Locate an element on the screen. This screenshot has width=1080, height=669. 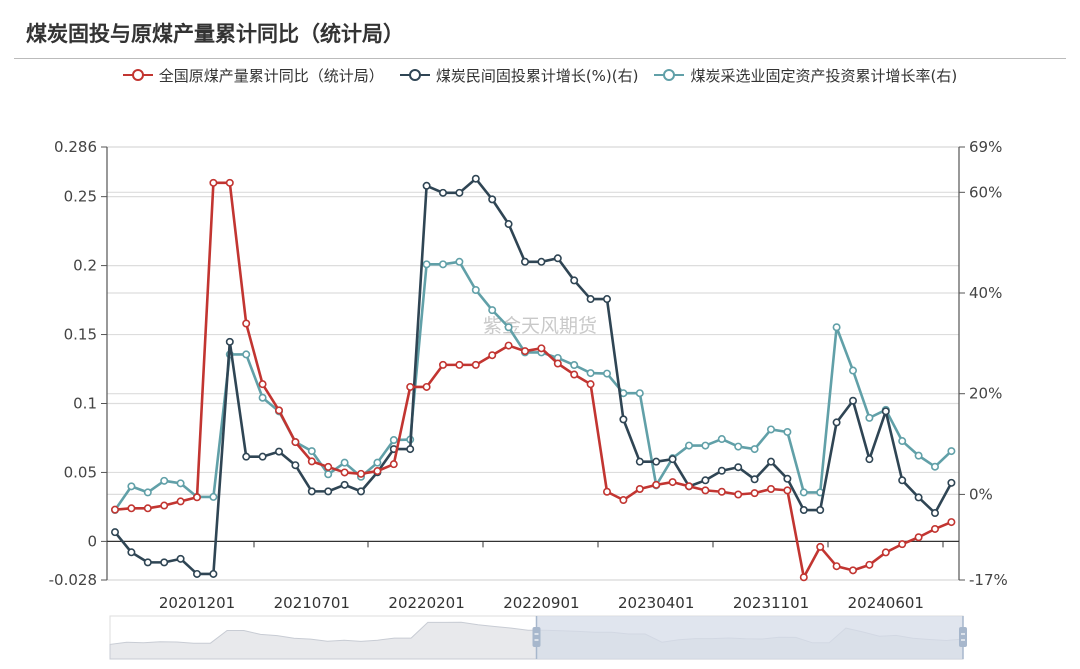
data-zoom-slider is located at coordinates (538, 637).